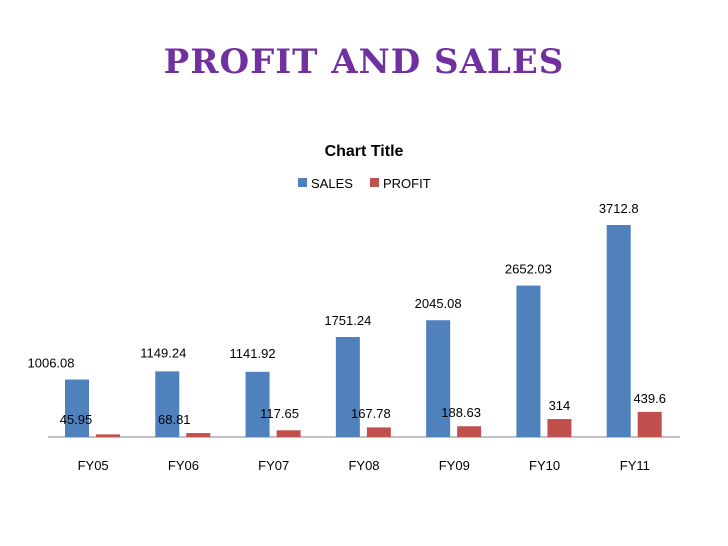 The width and height of the screenshot is (728, 546). I want to click on bar-profit-fy08, so click(378, 432).